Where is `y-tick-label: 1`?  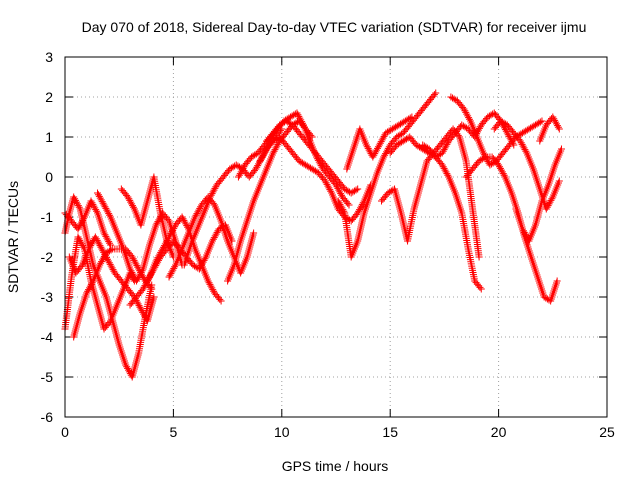 y-tick-label: 1 is located at coordinates (49, 137).